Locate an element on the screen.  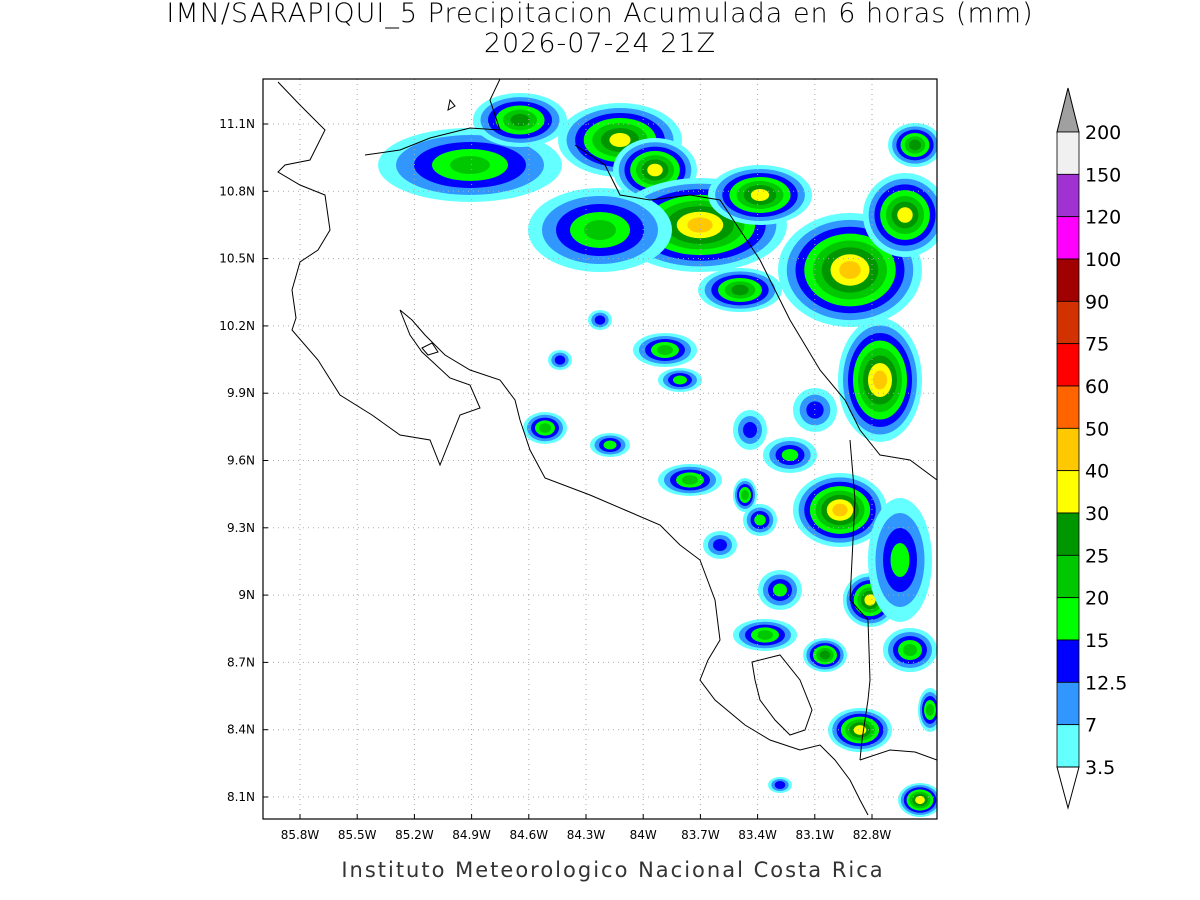
colorbar-label: 150 is located at coordinates (1103, 175).